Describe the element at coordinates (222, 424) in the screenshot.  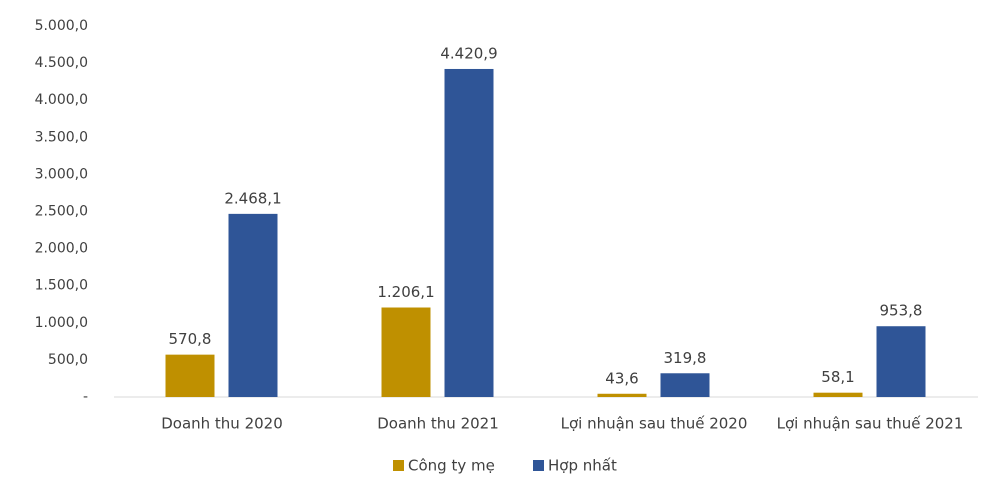
I see `x-tick-label: Doanh thu 2020` at that location.